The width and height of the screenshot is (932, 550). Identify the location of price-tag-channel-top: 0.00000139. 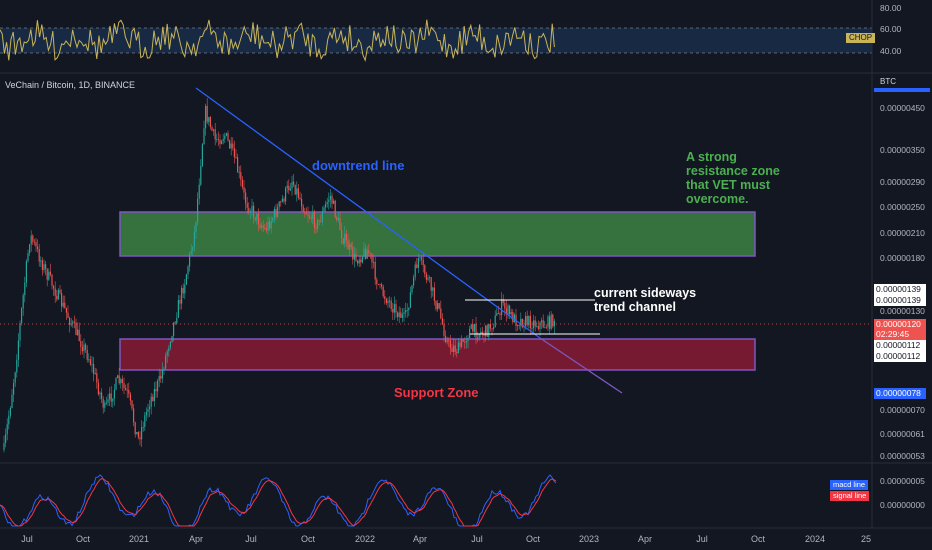
(900, 289).